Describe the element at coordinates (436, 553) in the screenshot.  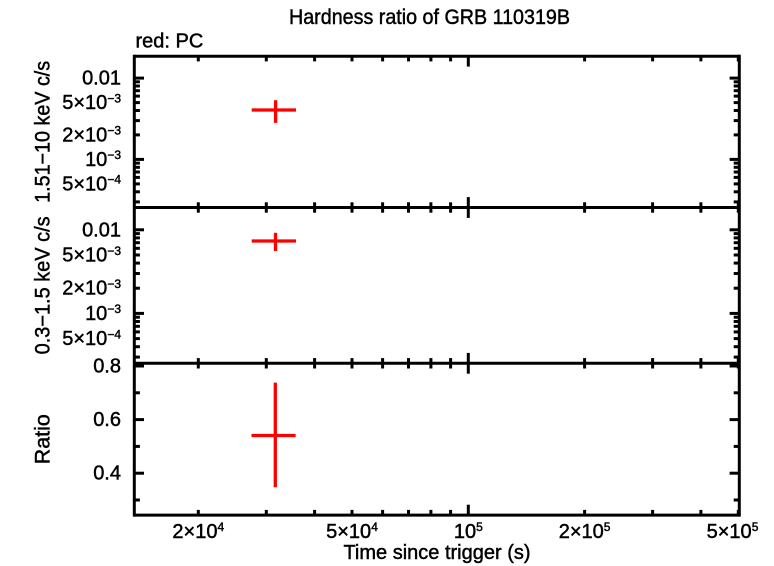
I see `svg-text: Time since trigger (s)` at that location.